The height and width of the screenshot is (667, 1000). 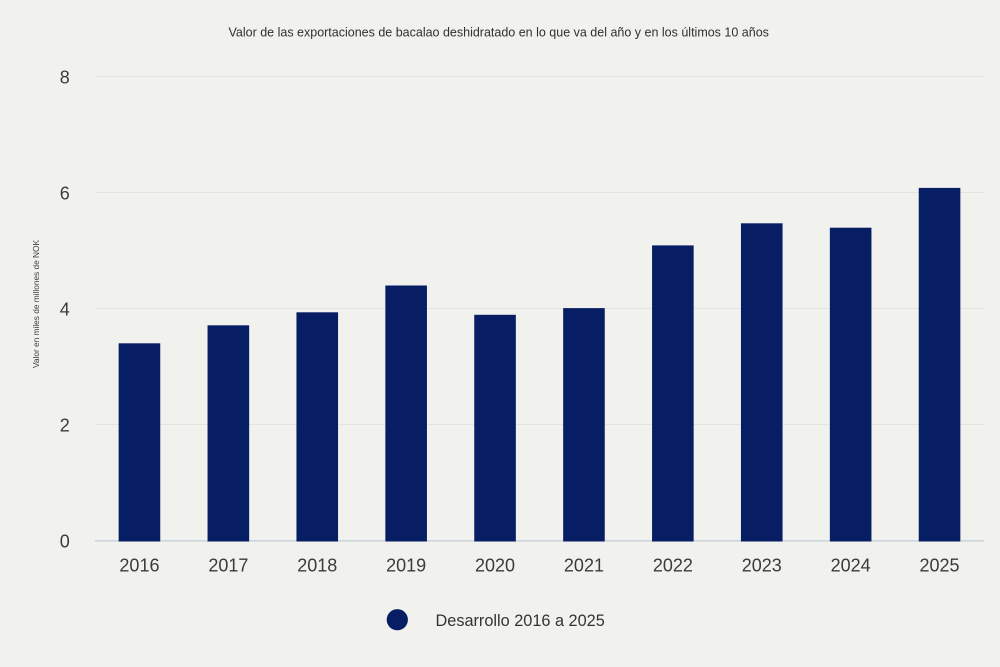 What do you see at coordinates (65, 309) in the screenshot?
I see `svg-text: 4` at bounding box center [65, 309].